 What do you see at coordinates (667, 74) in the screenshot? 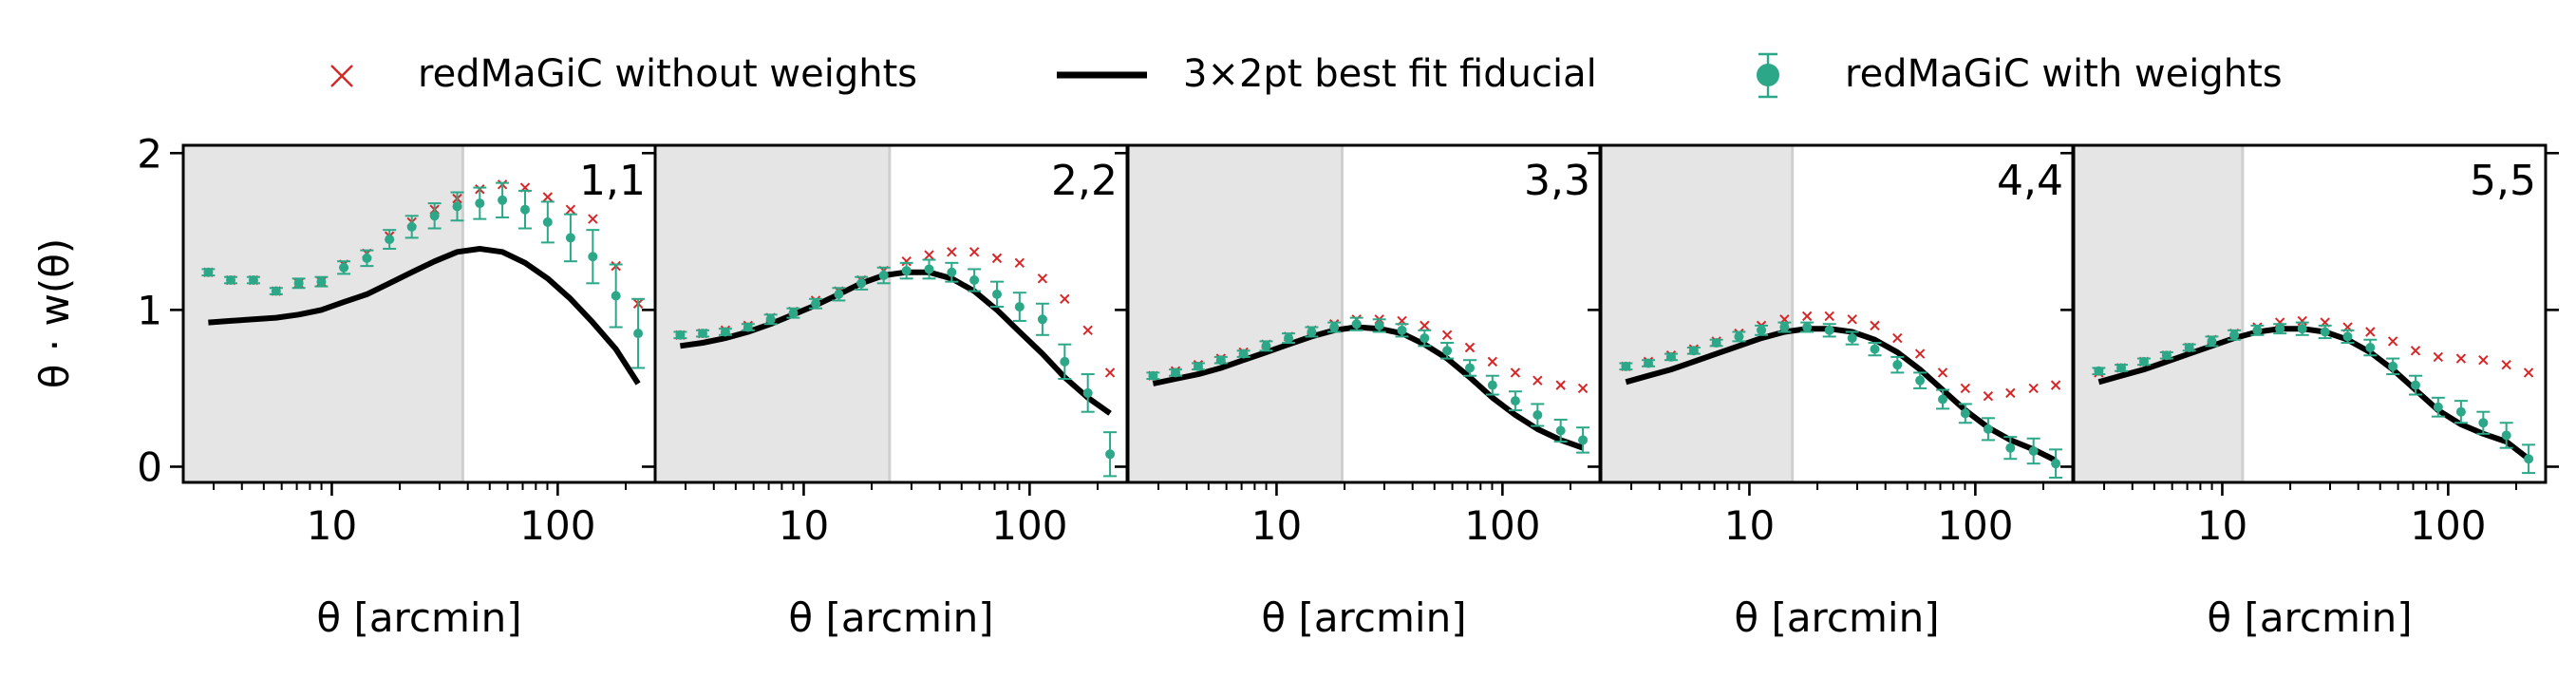
I see `legend-label-without: redMaGiC without weights` at bounding box center [667, 74].